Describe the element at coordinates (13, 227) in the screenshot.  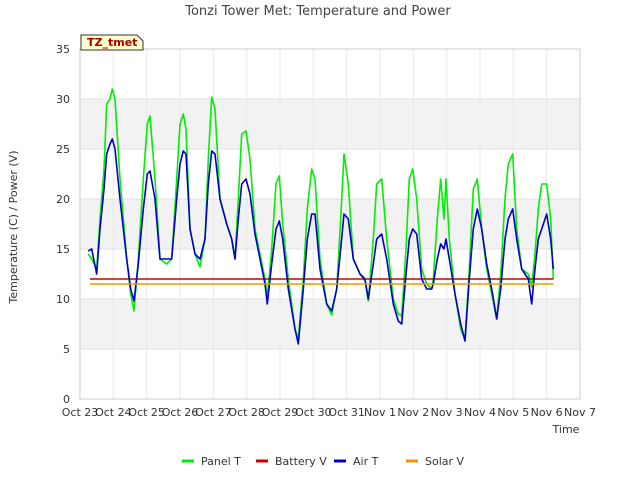
I see `y-axis-label: Temperature (C) / Power (V)` at that location.